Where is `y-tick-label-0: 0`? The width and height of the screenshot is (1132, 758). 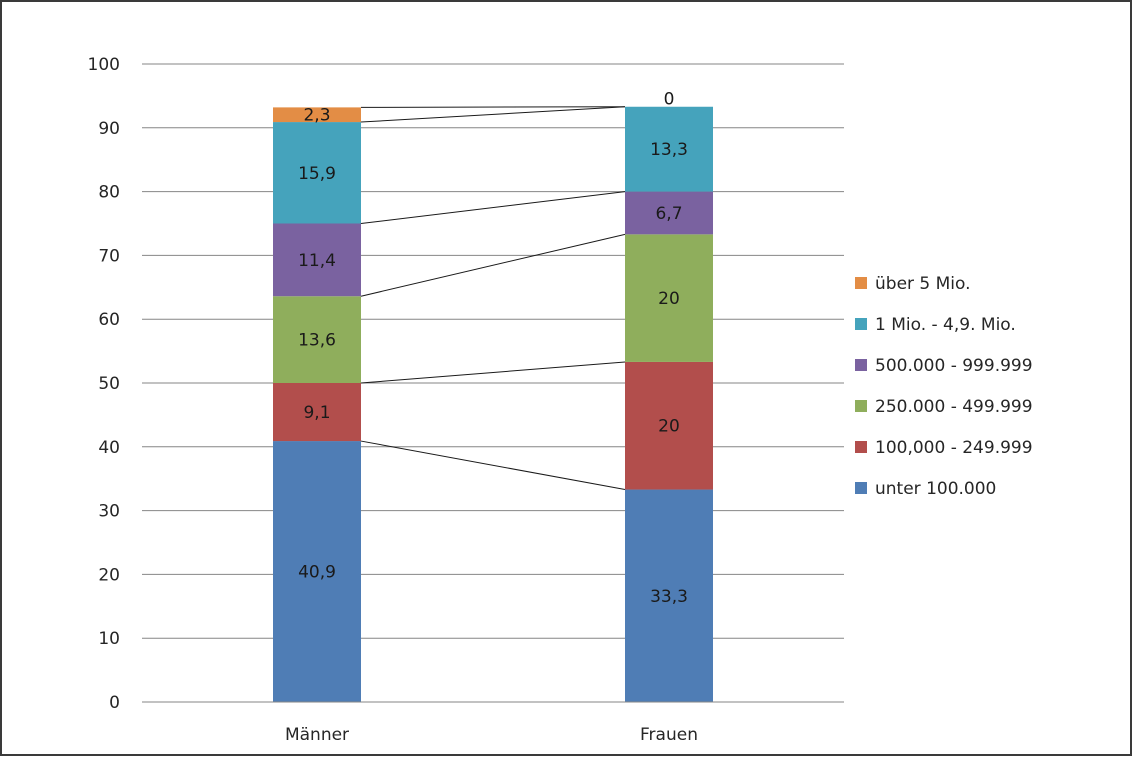
y-tick-label-0: 0 is located at coordinates (114, 703).